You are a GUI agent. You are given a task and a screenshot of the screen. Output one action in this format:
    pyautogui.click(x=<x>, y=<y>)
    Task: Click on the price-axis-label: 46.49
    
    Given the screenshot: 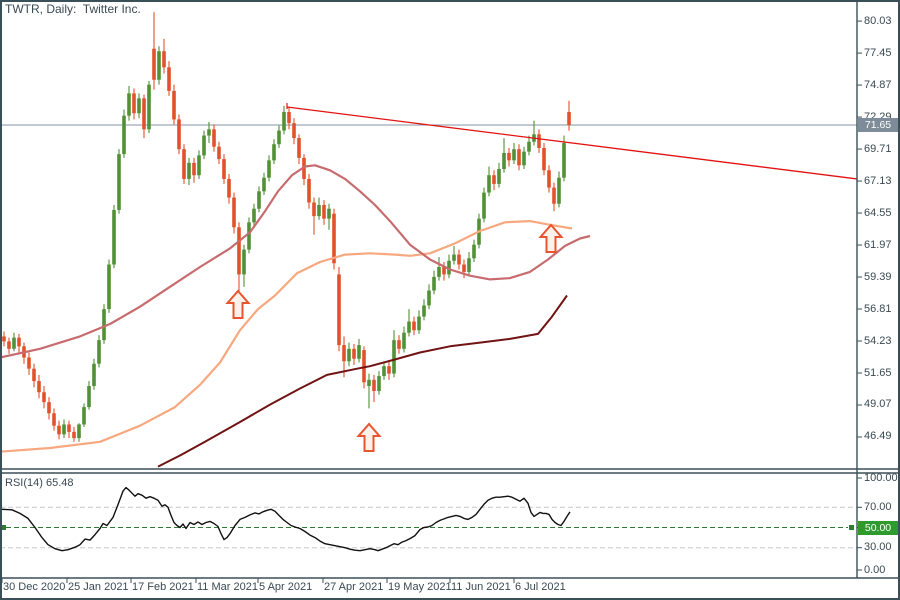 What is the action you would take?
    pyautogui.click(x=878, y=436)
    